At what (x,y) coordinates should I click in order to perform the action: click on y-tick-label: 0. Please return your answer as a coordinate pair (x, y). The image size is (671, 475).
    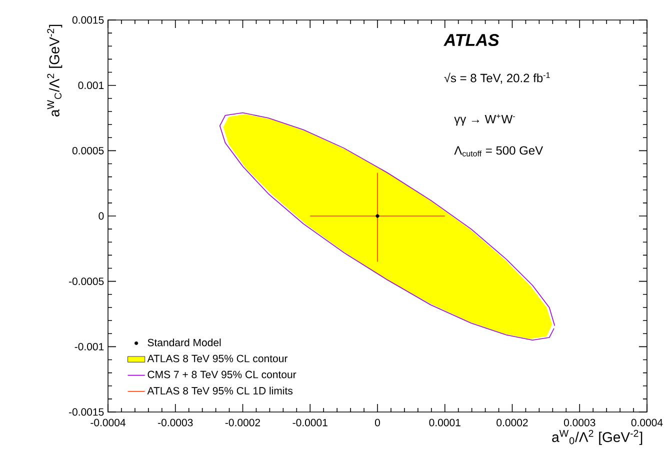
    Looking at the image, I should click on (101, 216).